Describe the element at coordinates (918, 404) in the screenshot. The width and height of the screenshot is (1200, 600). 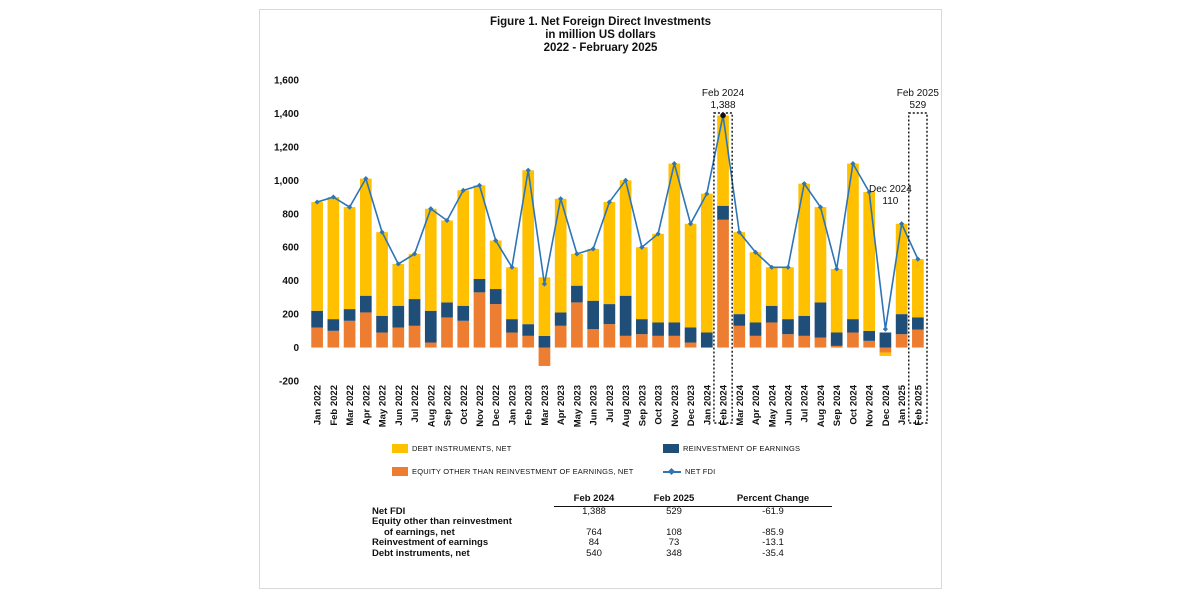
I see `x-tick-label: Feb 2025` at that location.